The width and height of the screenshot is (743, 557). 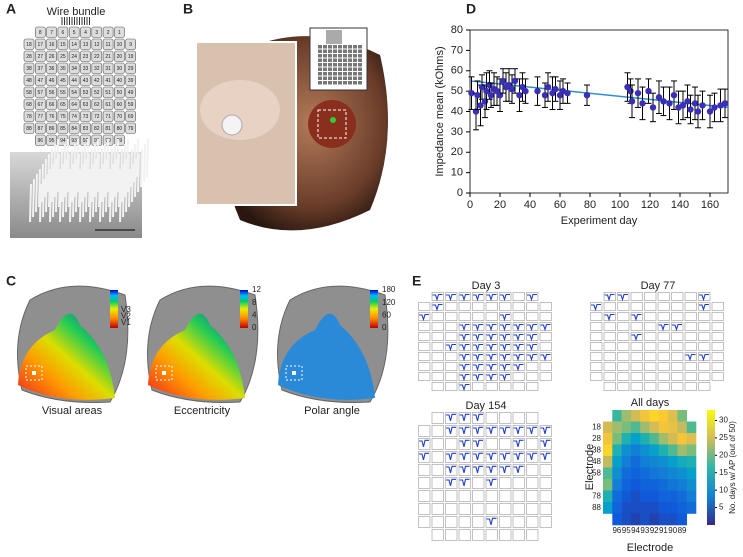 What do you see at coordinates (52, 105) in the screenshot?
I see `electrode-number: 66` at bounding box center [52, 105].